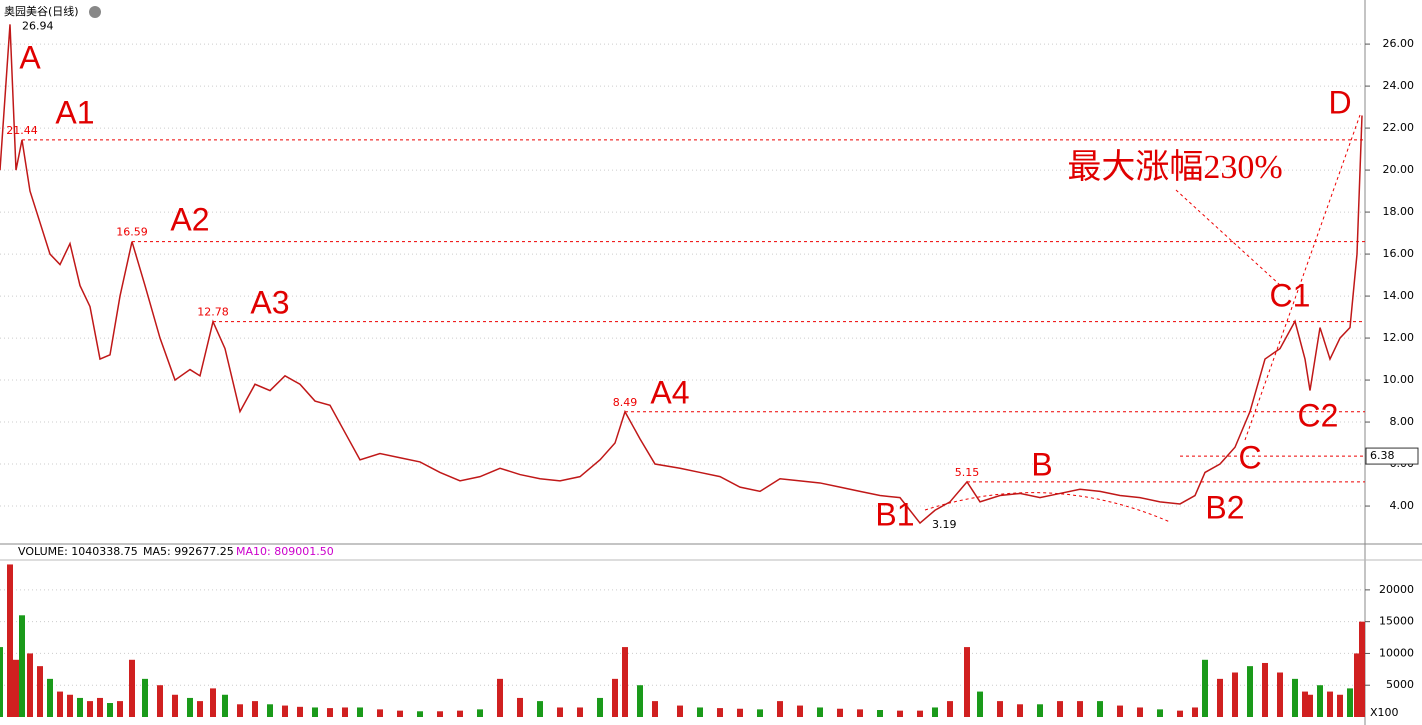  I want to click on annotation: B2, so click(1224, 507).